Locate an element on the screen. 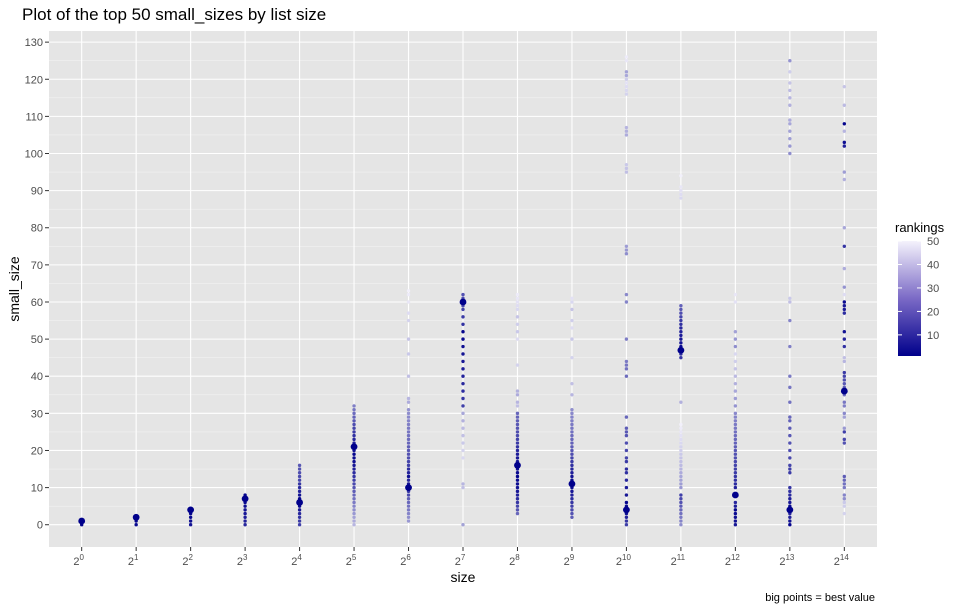 The image size is (968, 610). y-tick-label: 0 is located at coordinates (40, 526).